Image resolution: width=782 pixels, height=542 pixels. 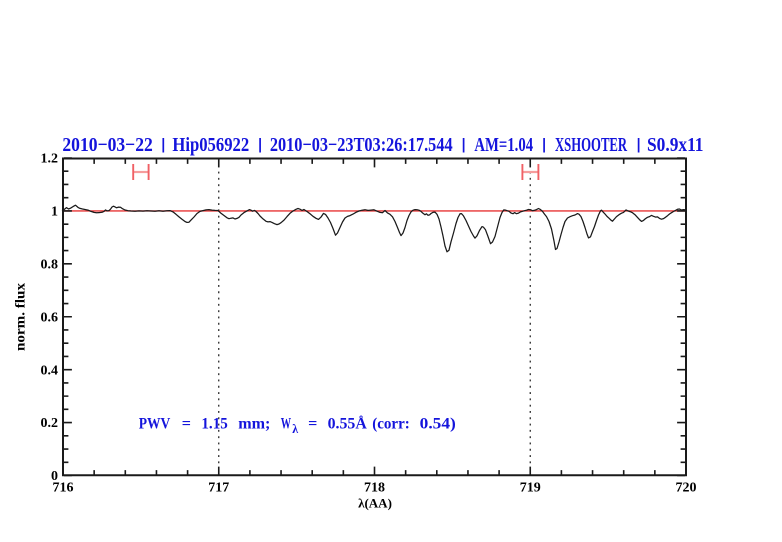 What do you see at coordinates (347, 423) in the screenshot?
I see `svg-text: 0.55Å` at bounding box center [347, 423].